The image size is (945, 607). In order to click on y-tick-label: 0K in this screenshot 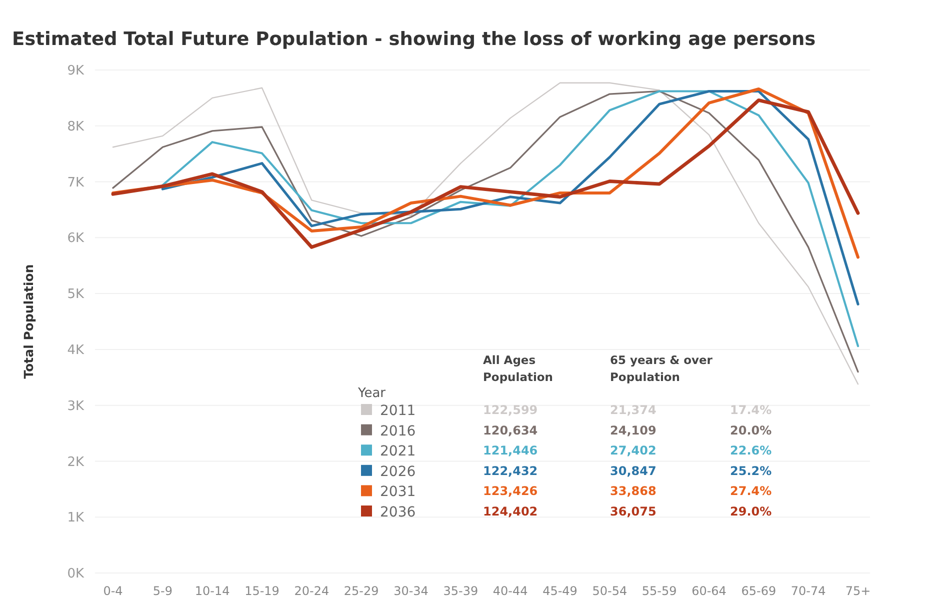, I will do `click(75, 574)`.